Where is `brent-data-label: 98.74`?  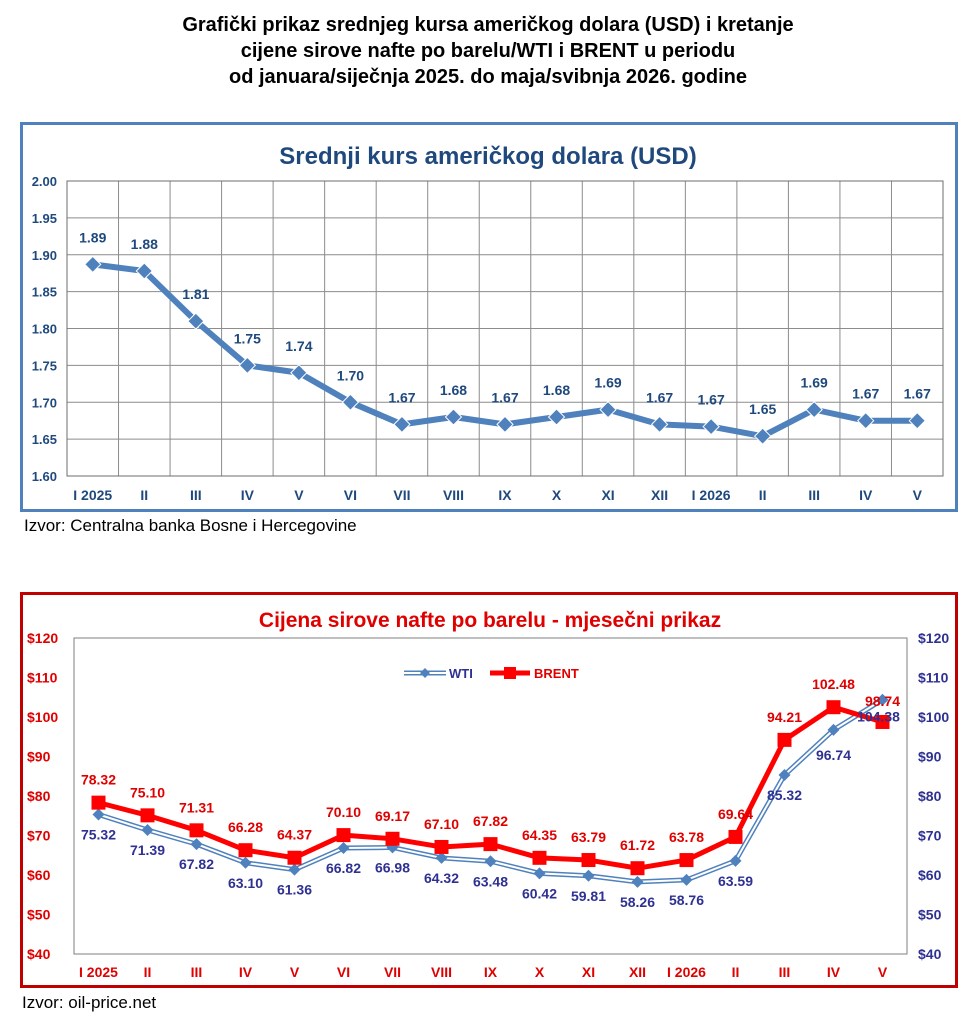
brent-data-label: 98.74 is located at coordinates (882, 701).